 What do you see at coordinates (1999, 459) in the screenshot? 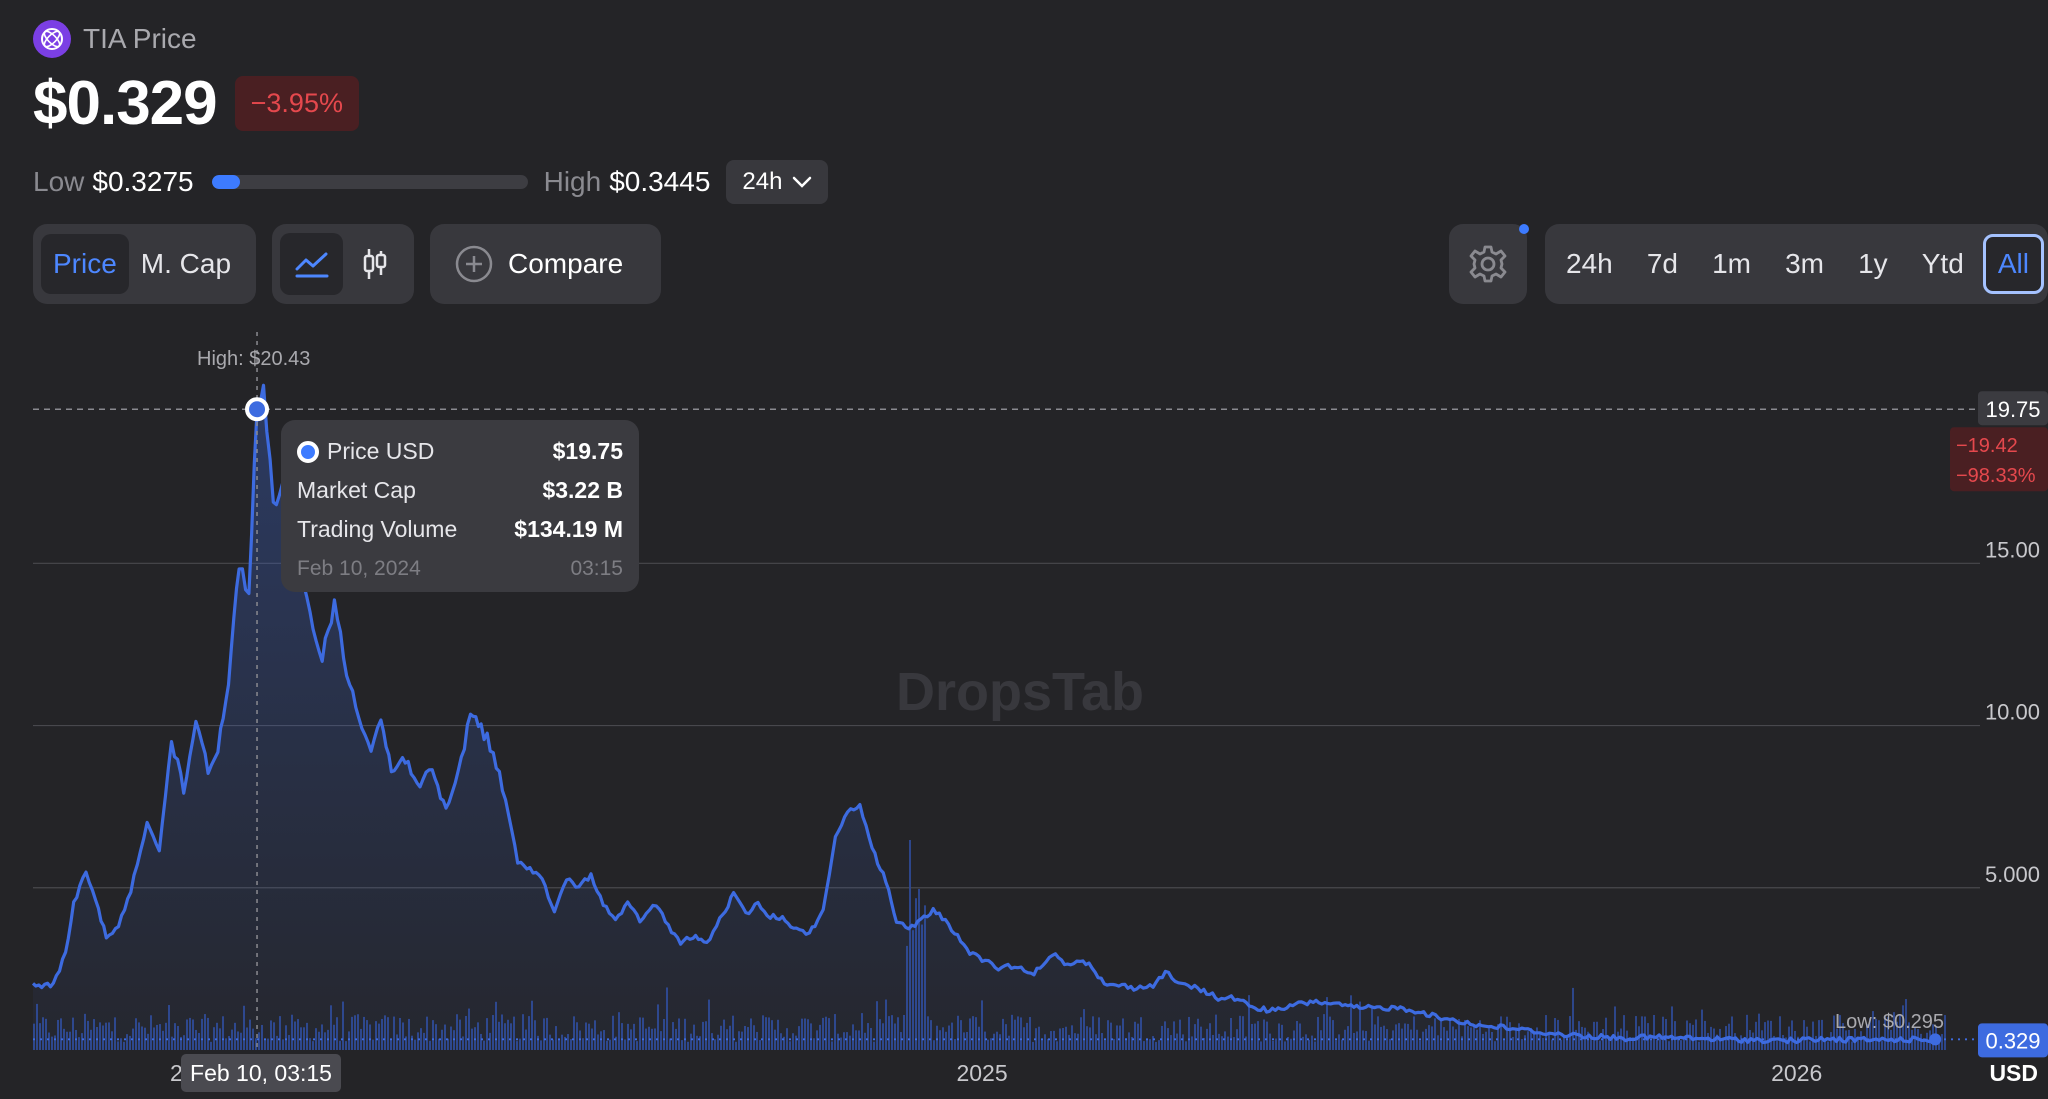
I see `crosshair-diff-badge` at bounding box center [1999, 459].